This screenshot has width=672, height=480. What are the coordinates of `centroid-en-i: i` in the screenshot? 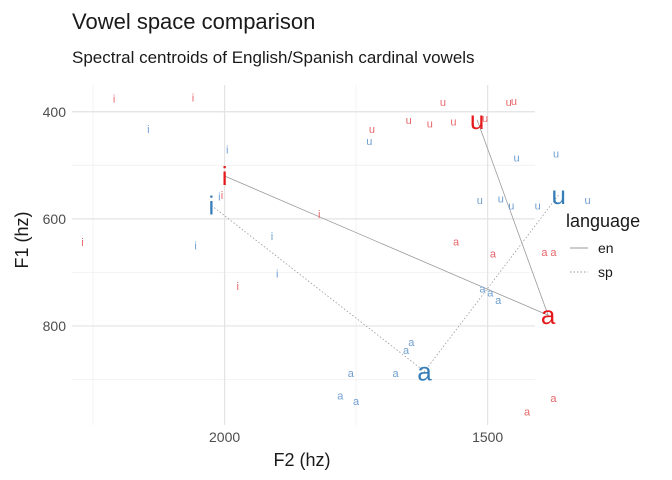 It's located at (225, 176).